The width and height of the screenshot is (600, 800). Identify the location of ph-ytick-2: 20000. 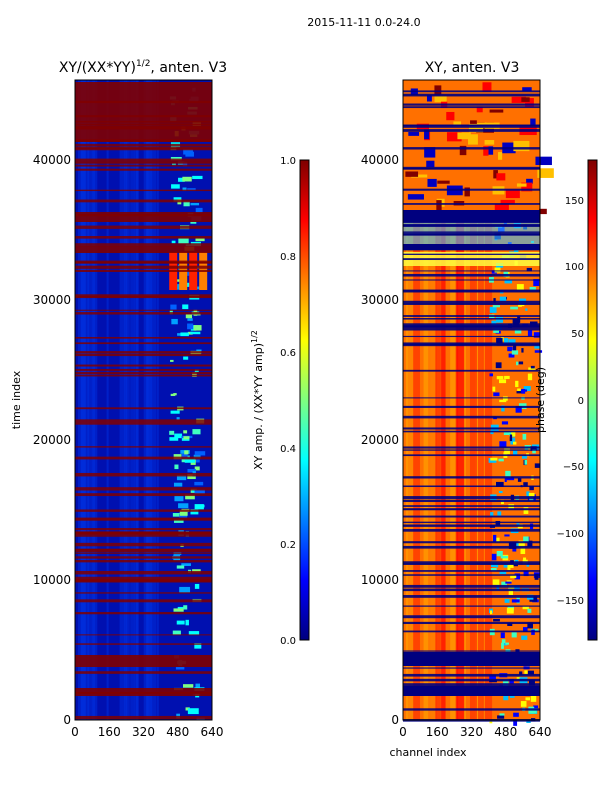
(380, 440).